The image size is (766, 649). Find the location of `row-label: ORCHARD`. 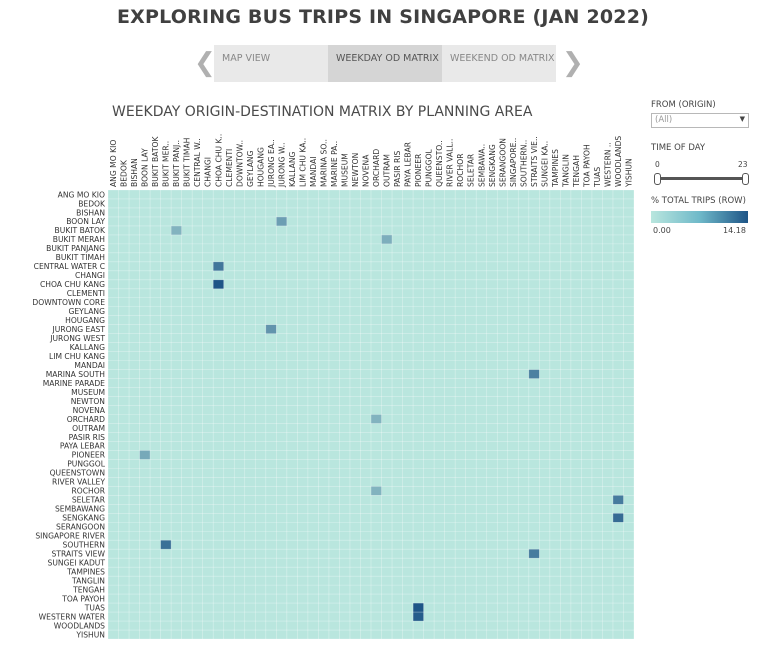

row-label: ORCHARD is located at coordinates (86, 419).